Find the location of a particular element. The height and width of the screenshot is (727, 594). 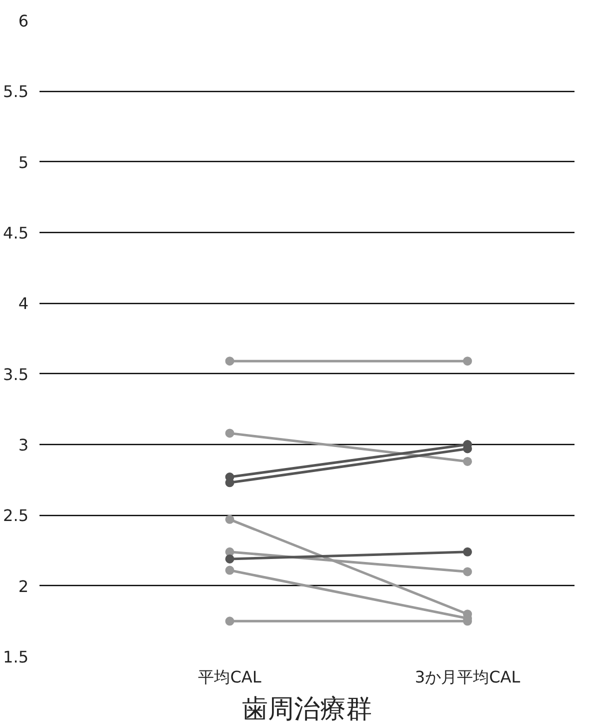

y-tick-label: 2 is located at coordinates (23, 586).